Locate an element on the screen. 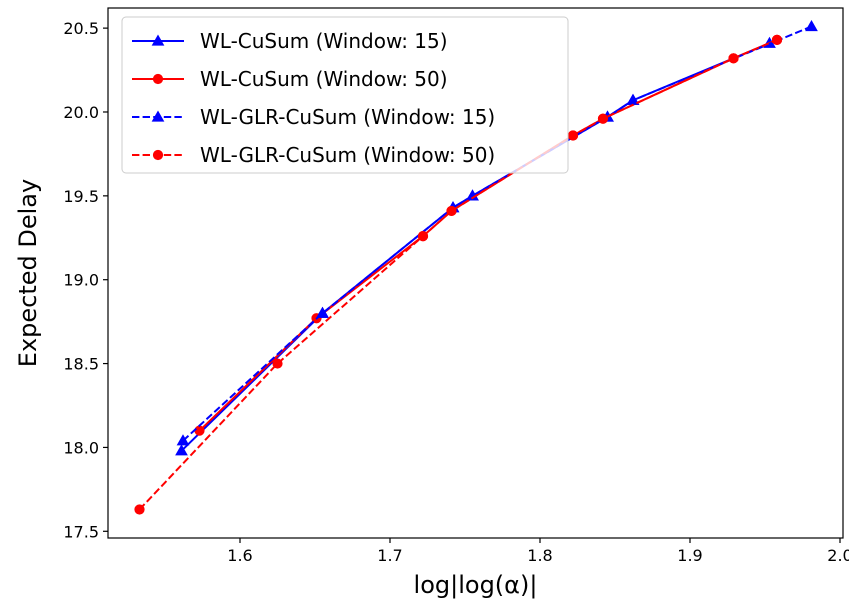 Image resolution: width=849 pixels, height=602 pixels. legend-box is located at coordinates (345, 95).